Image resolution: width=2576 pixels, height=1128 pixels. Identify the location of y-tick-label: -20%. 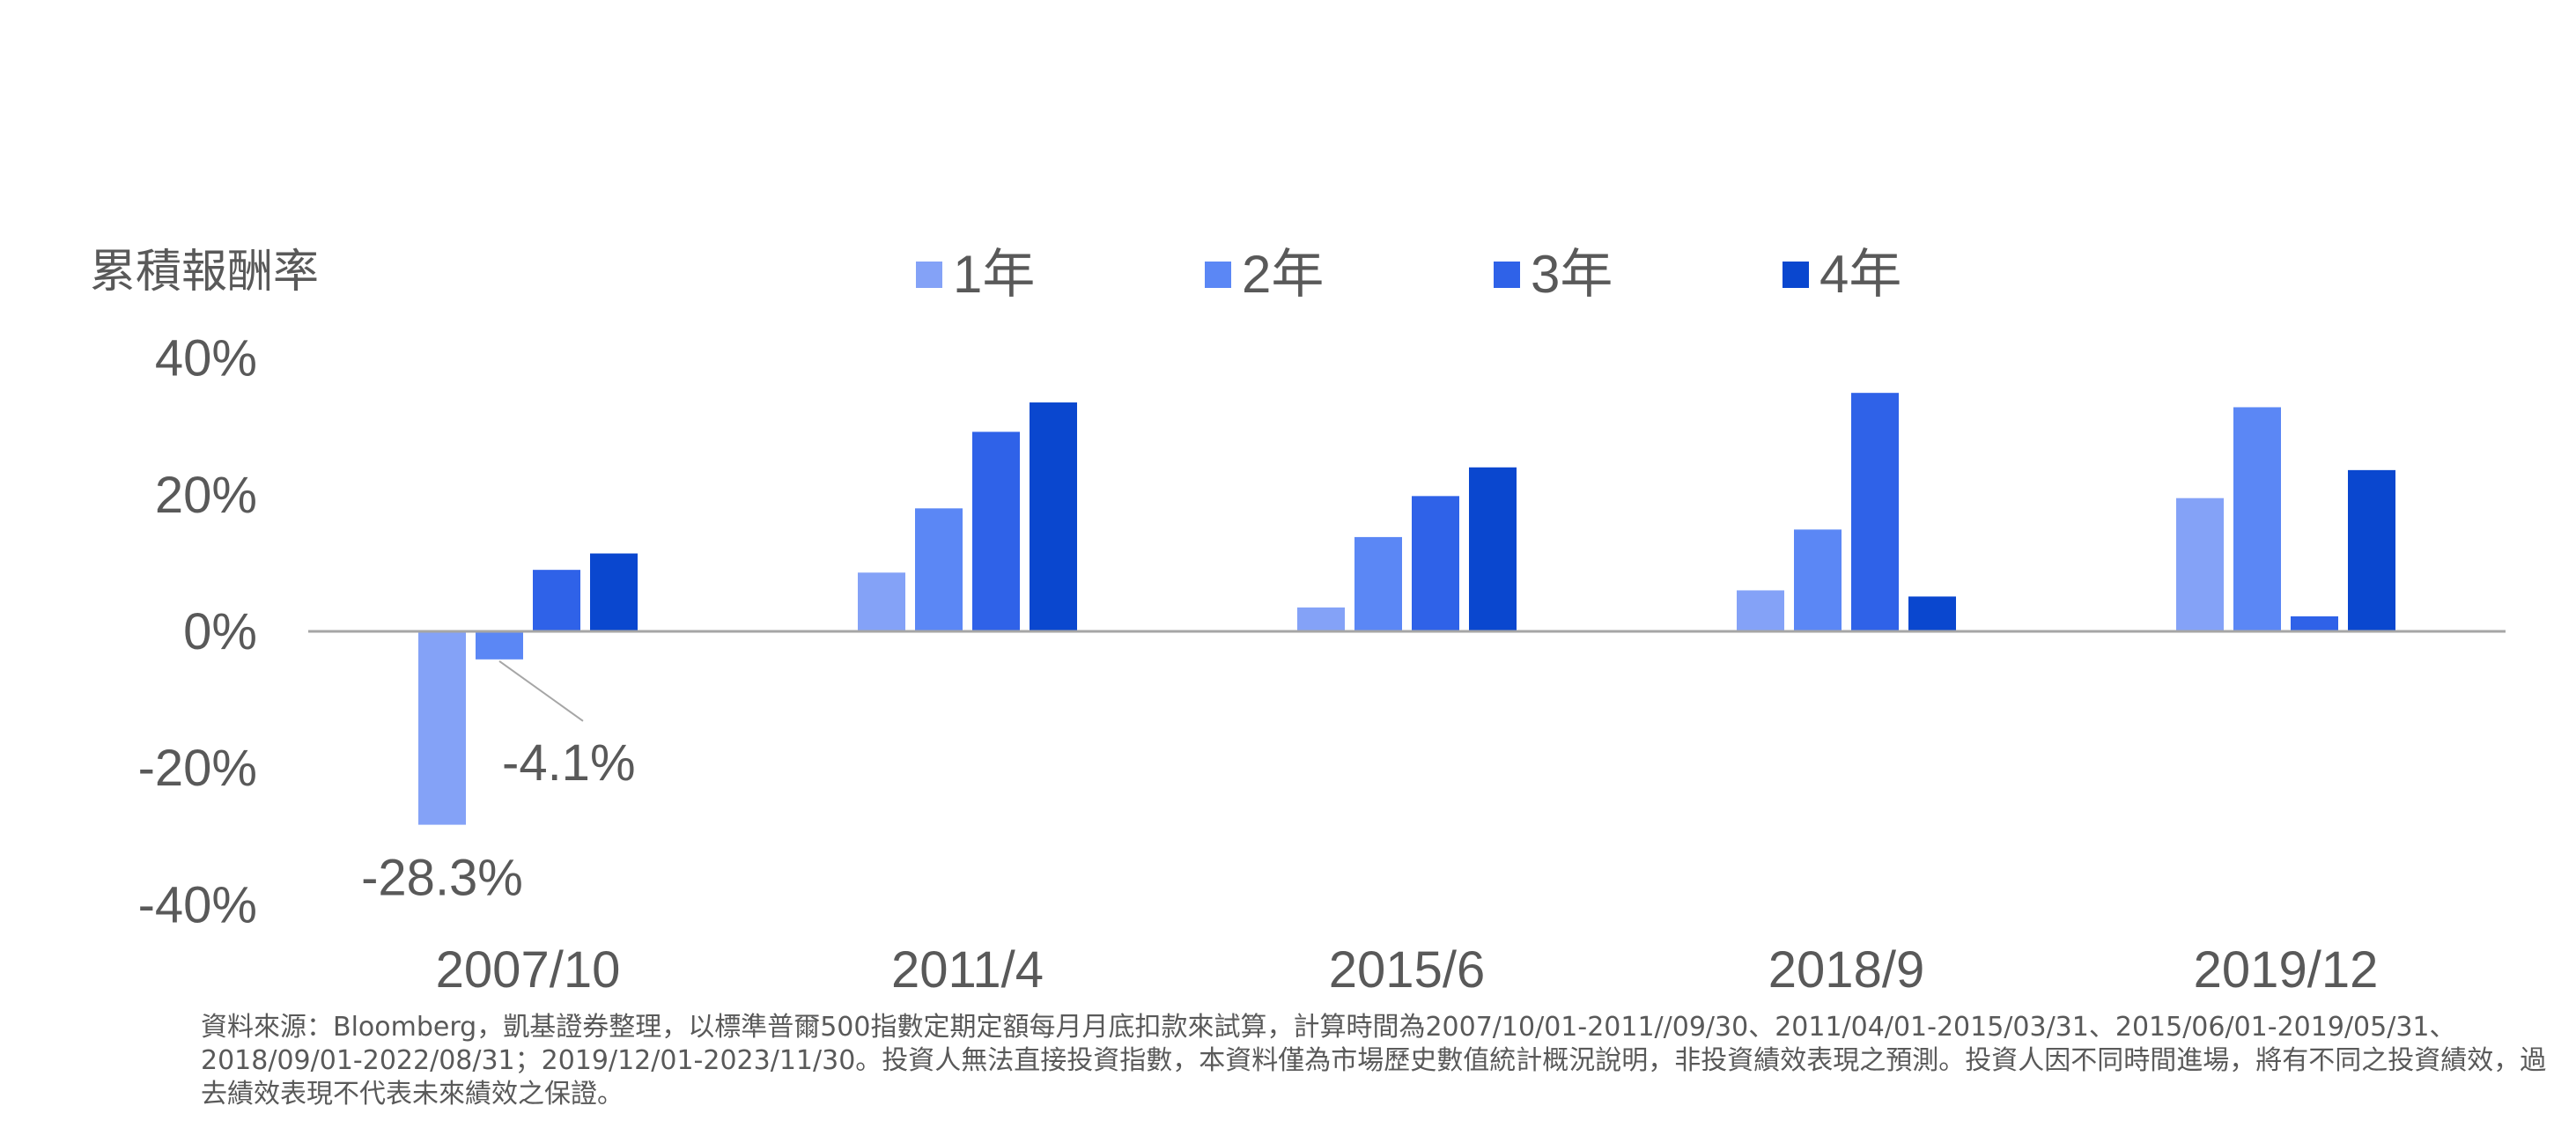
(197, 768).